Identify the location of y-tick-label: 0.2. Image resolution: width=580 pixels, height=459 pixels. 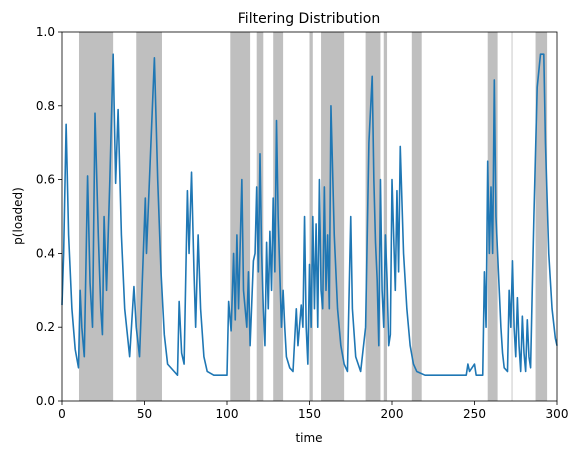
(45, 327).